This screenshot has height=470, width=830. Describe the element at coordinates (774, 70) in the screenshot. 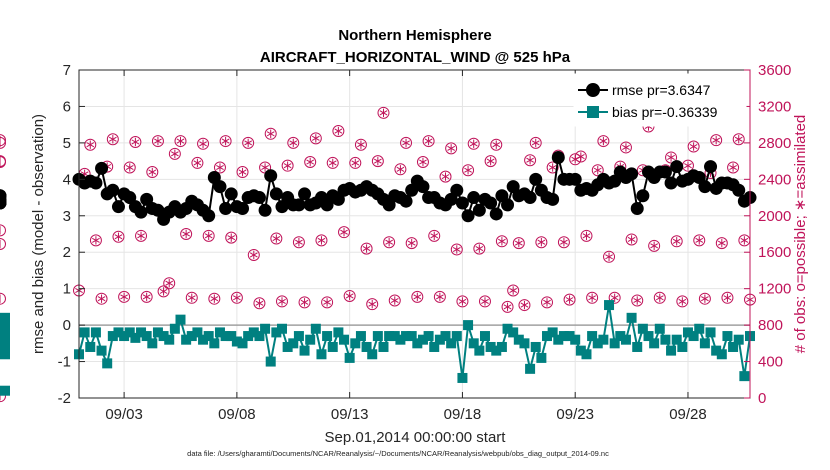

I see `y2-tick-label: 3600` at that location.